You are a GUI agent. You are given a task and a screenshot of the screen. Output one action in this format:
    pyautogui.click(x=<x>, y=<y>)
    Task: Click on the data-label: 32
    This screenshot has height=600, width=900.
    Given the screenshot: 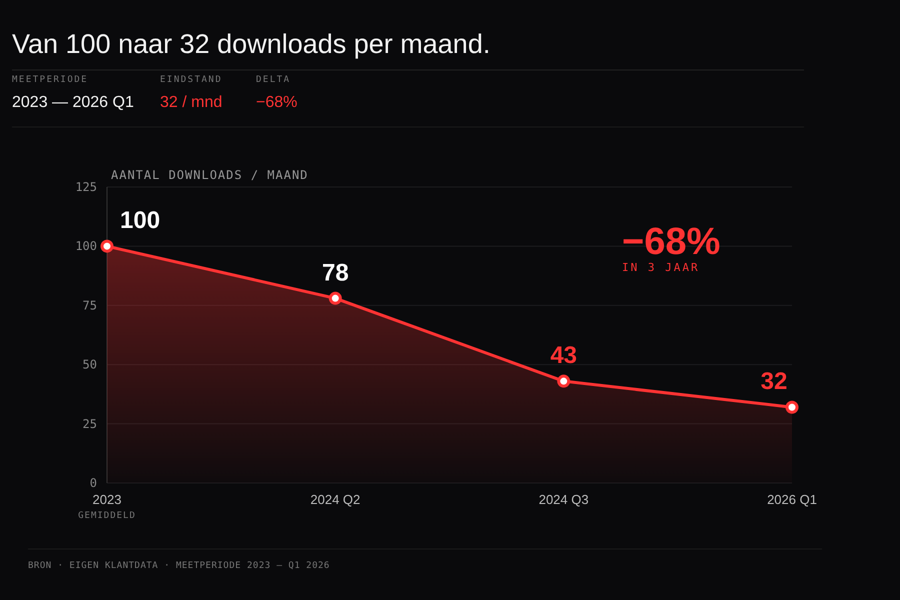 What is the action you would take?
    pyautogui.click(x=774, y=382)
    